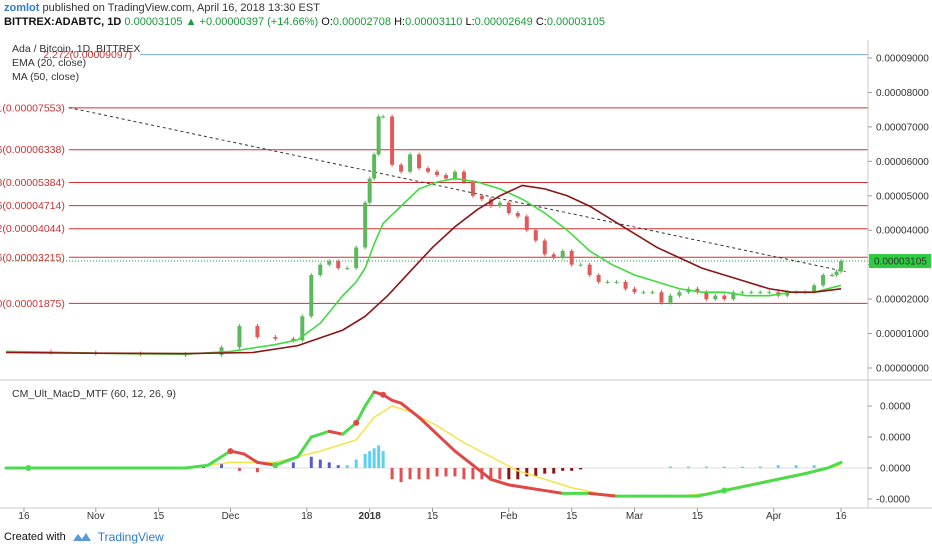 This screenshot has width=932, height=550. What do you see at coordinates (902, 59) in the screenshot?
I see `price-tick-label: 0.00009000` at bounding box center [902, 59].